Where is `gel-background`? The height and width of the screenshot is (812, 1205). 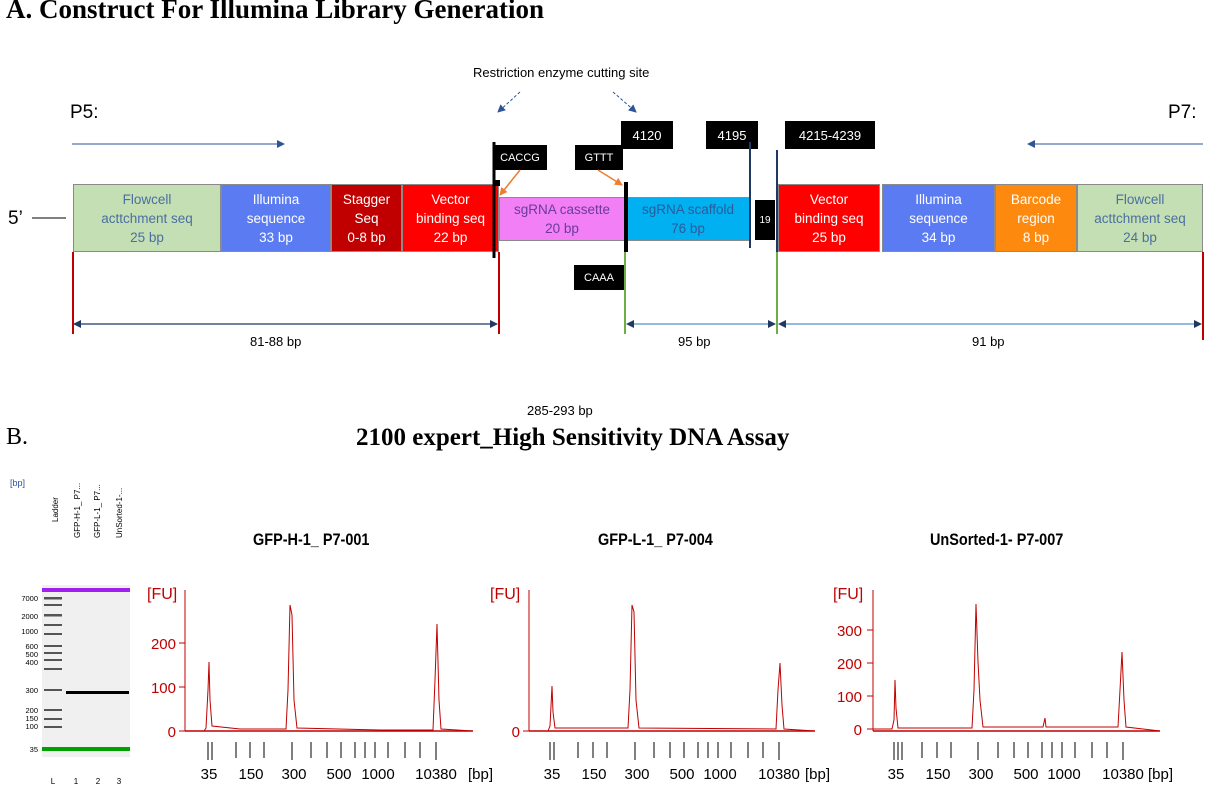
gel-background is located at coordinates (86, 671).